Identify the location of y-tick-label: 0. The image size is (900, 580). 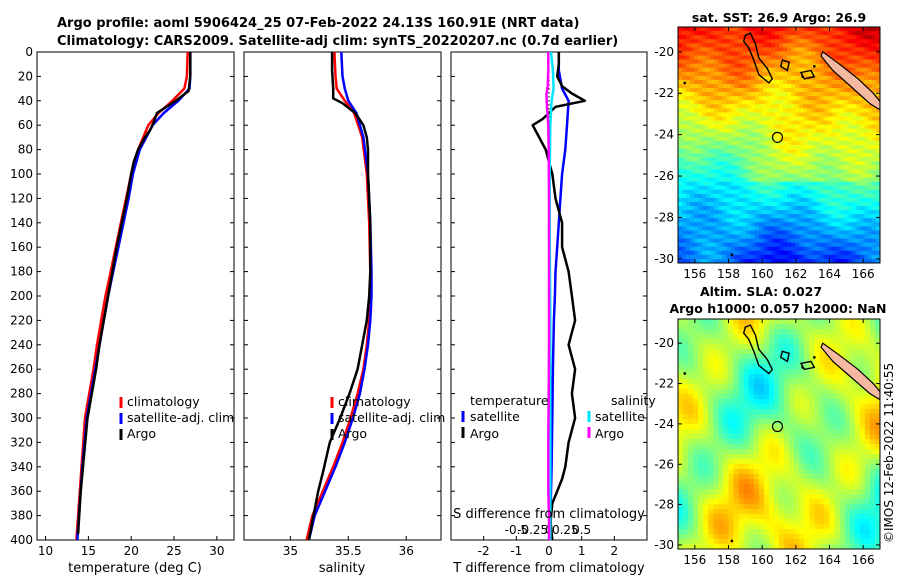
(29, 52).